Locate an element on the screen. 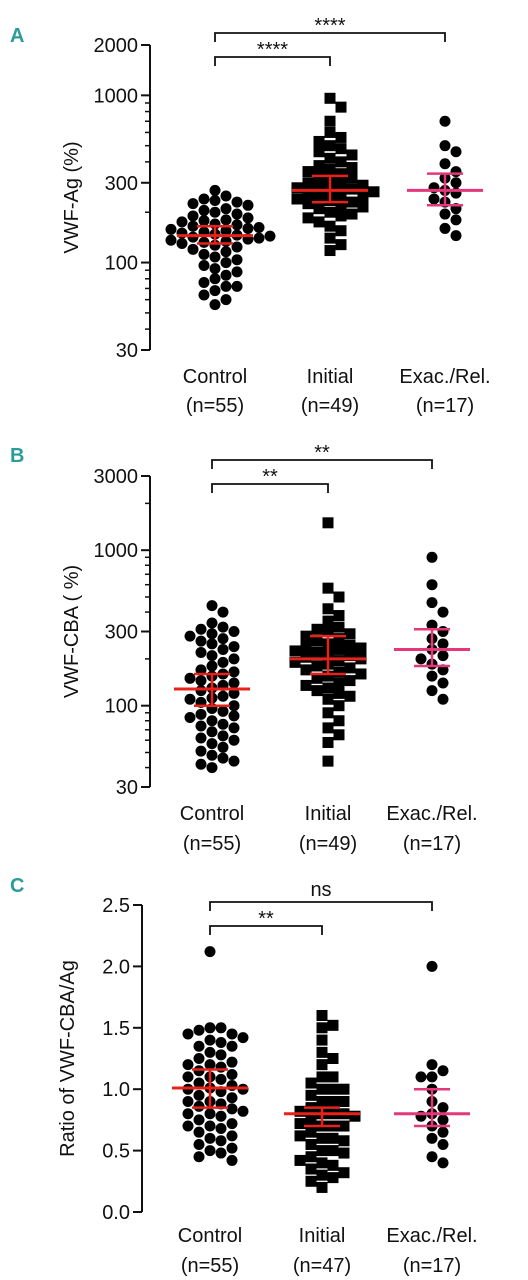  y-tick-label: 2000 is located at coordinates (116, 46).